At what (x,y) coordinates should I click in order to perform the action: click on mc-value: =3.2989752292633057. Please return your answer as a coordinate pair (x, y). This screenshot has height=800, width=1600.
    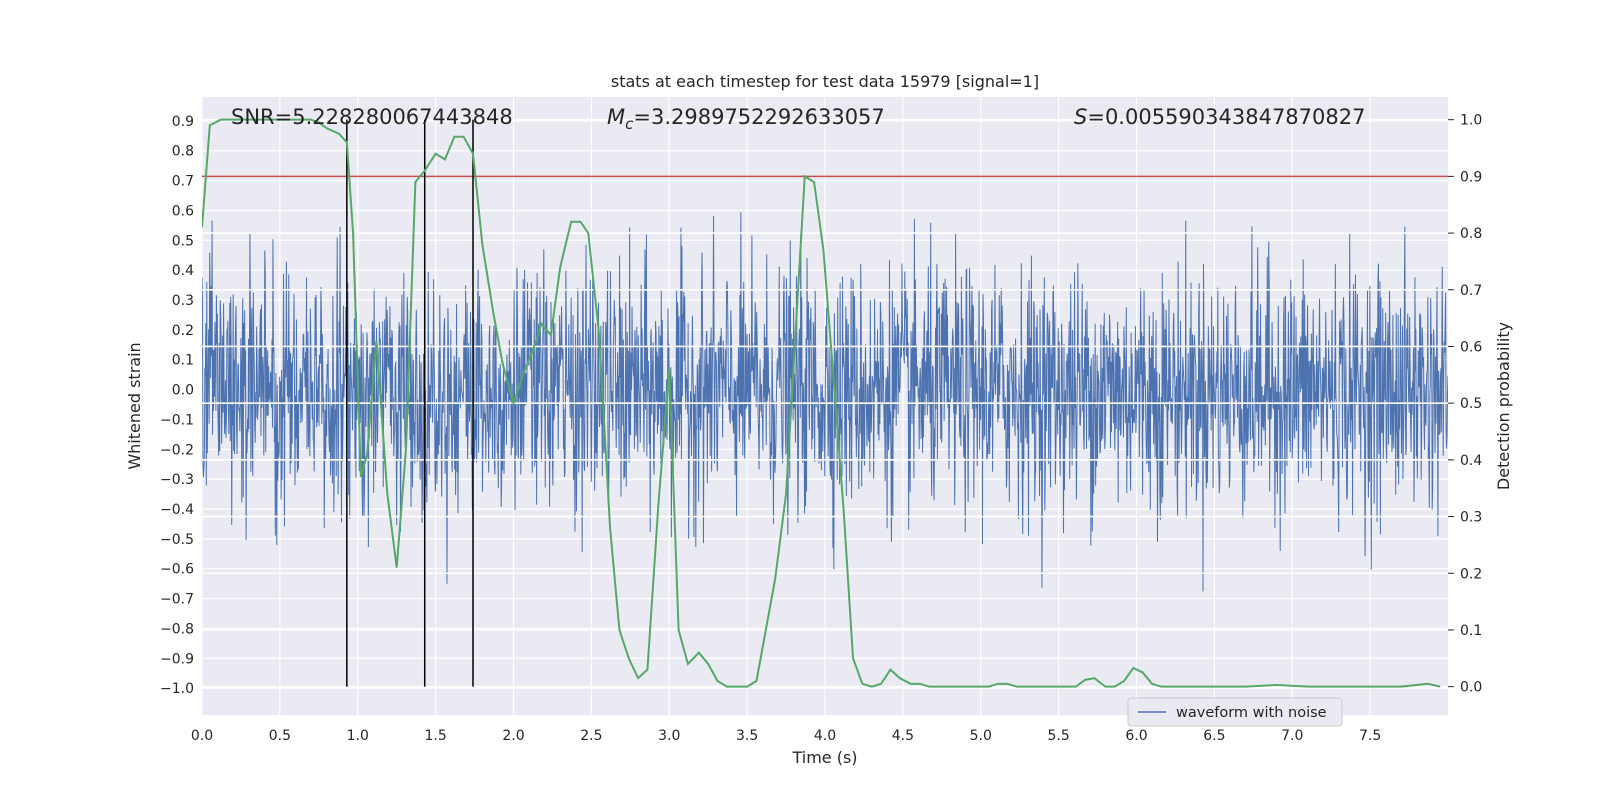
    Looking at the image, I should click on (758, 117).